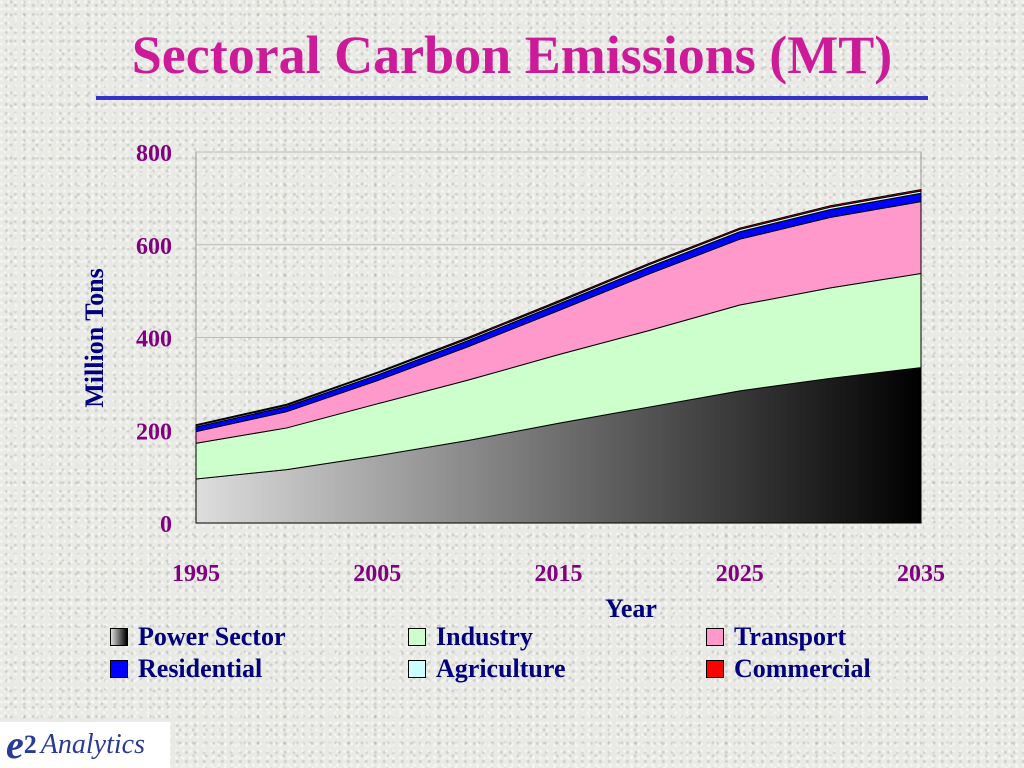 This screenshot has height=768, width=1024. I want to click on legend-item-agriculture: Agriculture, so click(557, 669).